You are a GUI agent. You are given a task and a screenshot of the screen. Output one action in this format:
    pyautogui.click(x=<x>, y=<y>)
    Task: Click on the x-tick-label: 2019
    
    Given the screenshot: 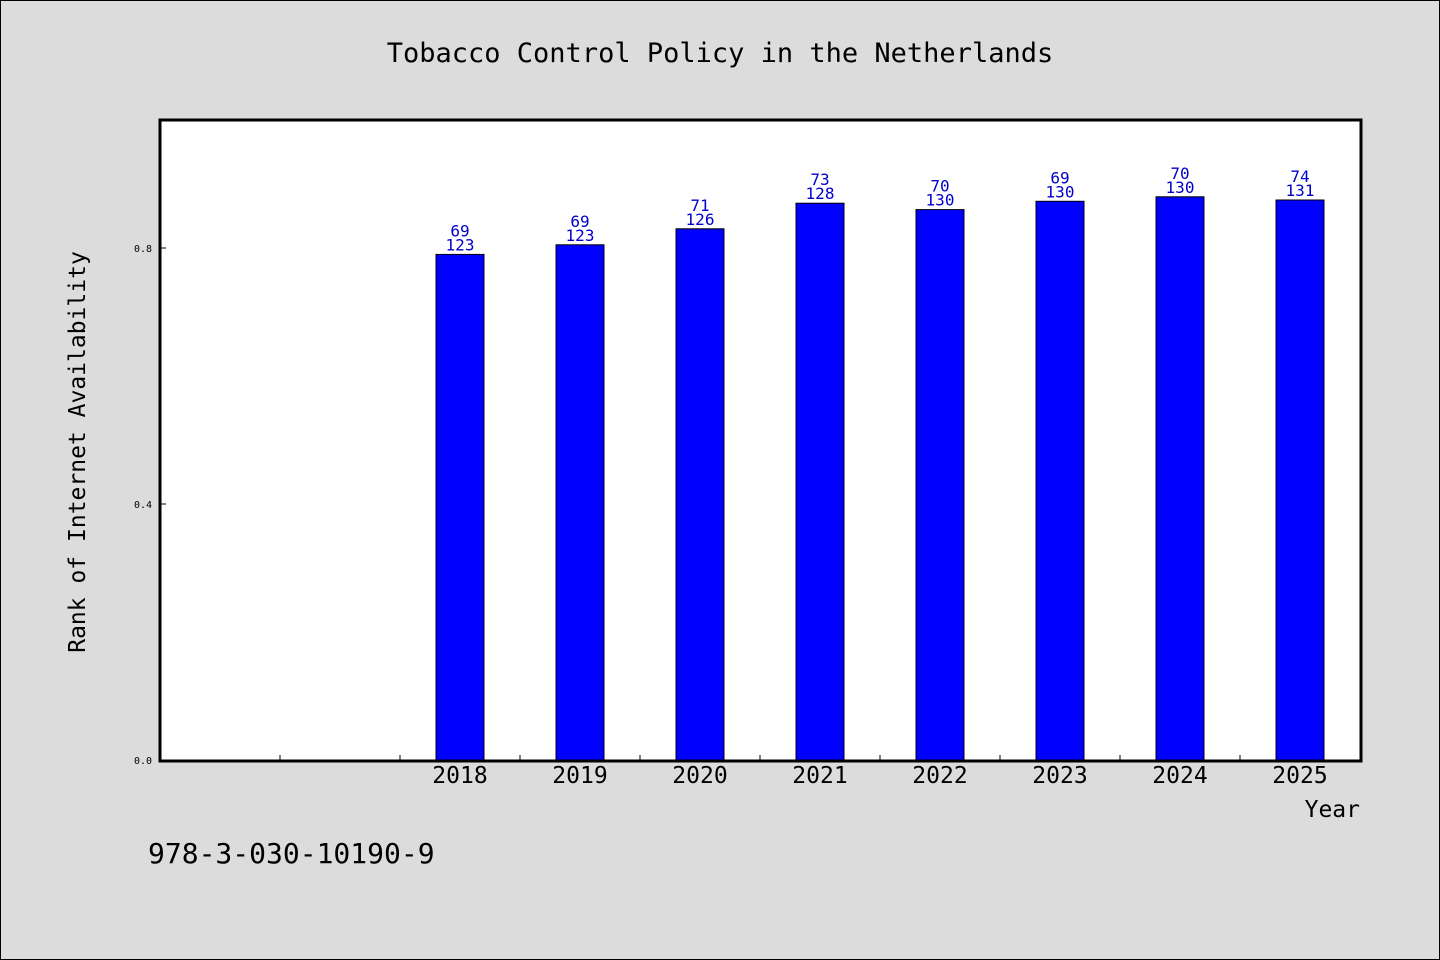 What is the action you would take?
    pyautogui.click(x=579, y=776)
    